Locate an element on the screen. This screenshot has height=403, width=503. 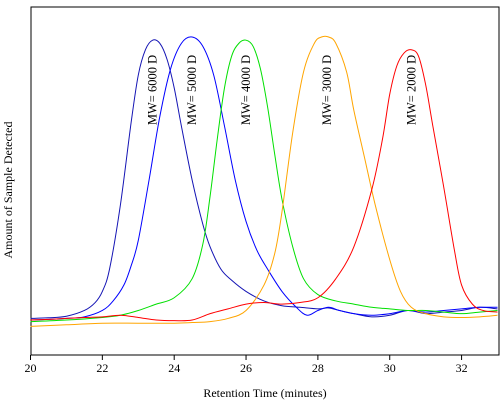
peak-label-4: MW= 3000 D is located at coordinates (327, 90).